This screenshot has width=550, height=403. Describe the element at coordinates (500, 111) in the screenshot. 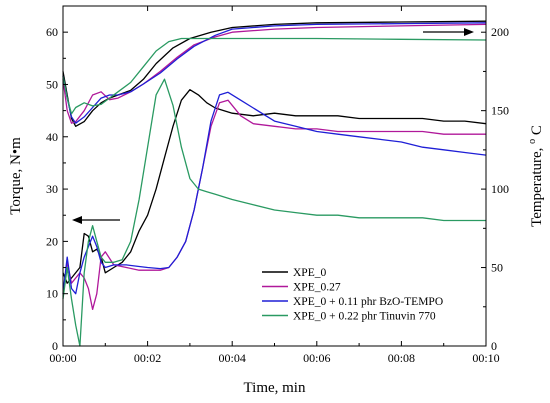

I see `y-right-tick-label: 150` at that location.